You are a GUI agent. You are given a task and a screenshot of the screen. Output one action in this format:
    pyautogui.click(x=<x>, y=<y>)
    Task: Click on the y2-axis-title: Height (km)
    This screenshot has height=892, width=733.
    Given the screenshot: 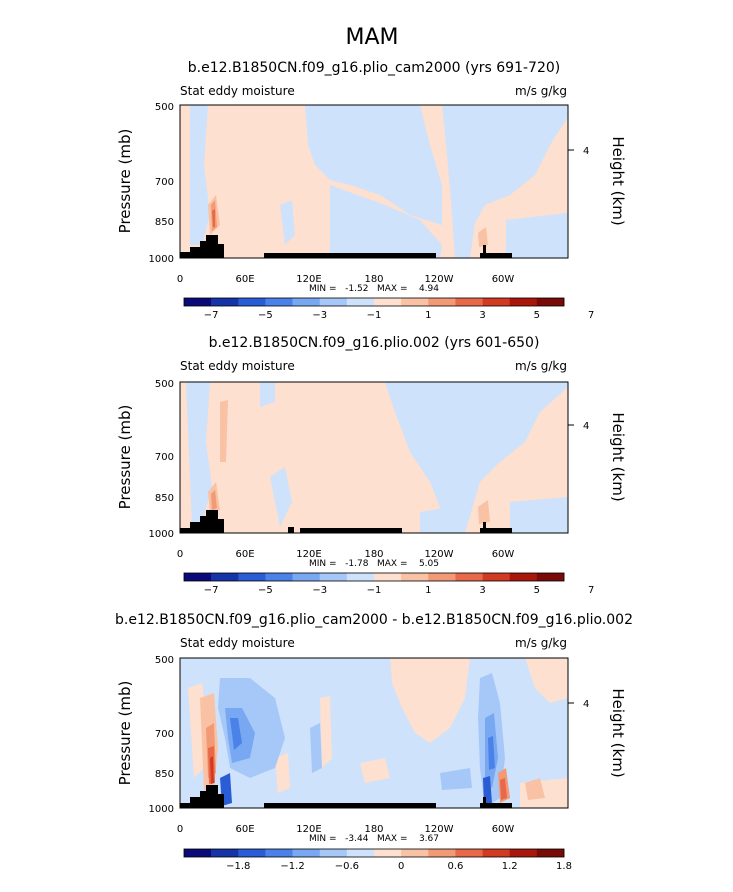 What is the action you would take?
    pyautogui.click(x=618, y=180)
    